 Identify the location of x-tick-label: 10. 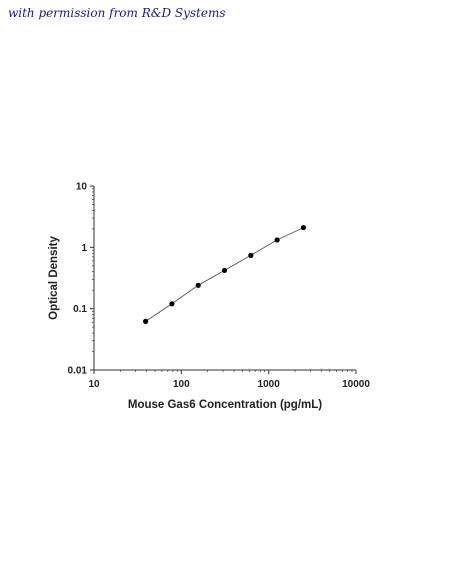
(94, 384).